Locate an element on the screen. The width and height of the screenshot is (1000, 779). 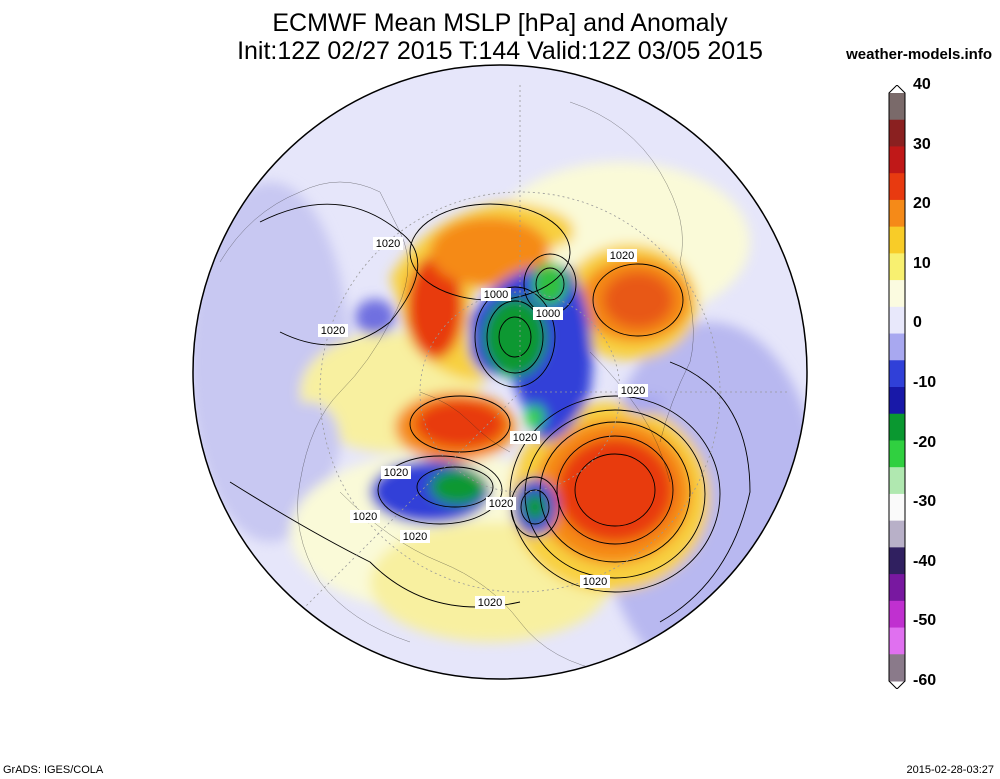
map-title: ECMWF Mean MSLP [hPa] and Anomaly is located at coordinates (500, 23).